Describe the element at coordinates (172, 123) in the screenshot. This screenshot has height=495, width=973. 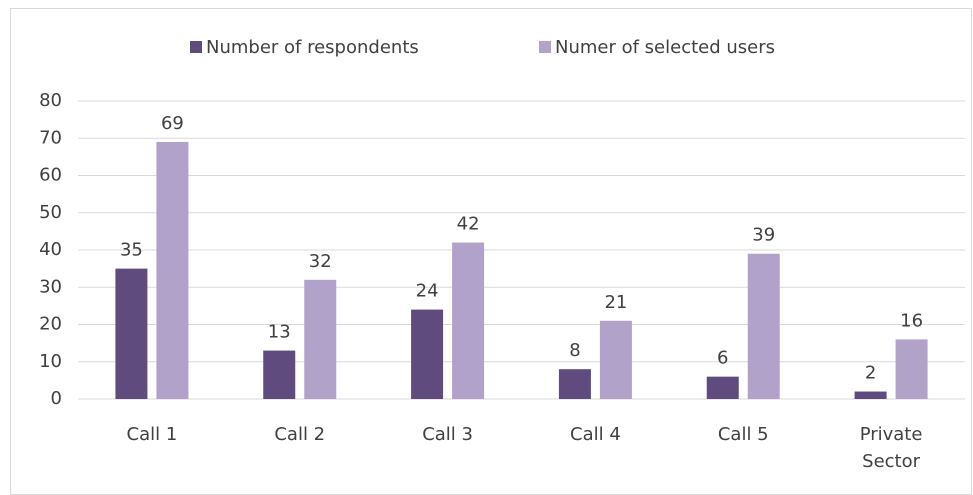
I see `data-label: 69` at that location.